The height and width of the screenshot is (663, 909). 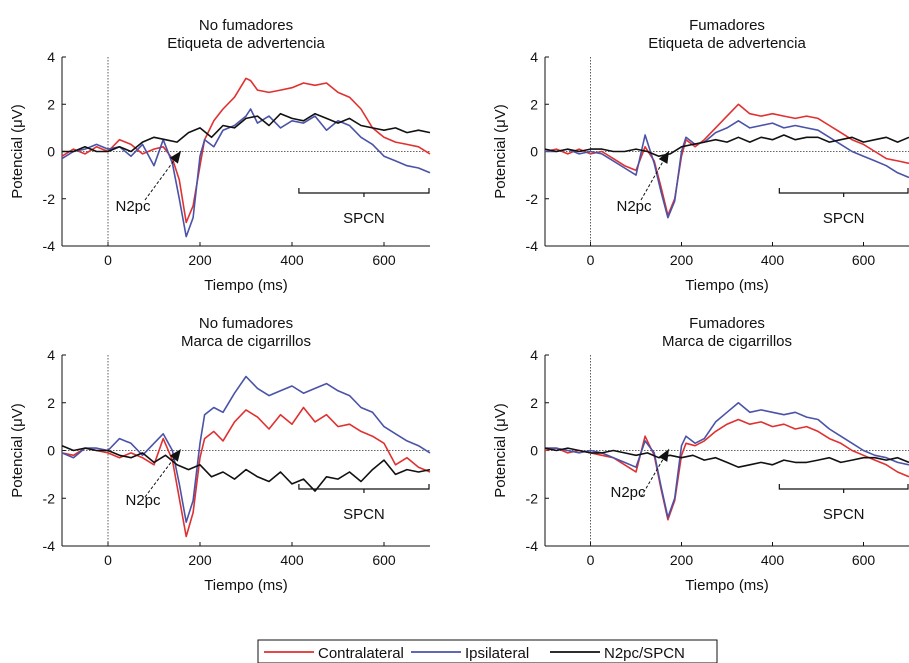 I want to click on legend-box, so click(x=487, y=651).